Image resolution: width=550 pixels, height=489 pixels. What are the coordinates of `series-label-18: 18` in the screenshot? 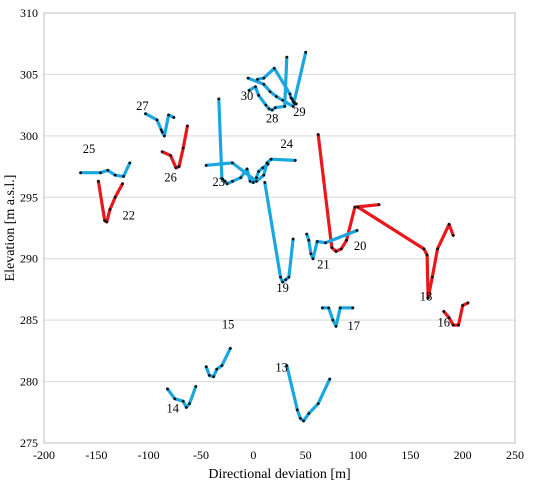 It's located at (426, 296).